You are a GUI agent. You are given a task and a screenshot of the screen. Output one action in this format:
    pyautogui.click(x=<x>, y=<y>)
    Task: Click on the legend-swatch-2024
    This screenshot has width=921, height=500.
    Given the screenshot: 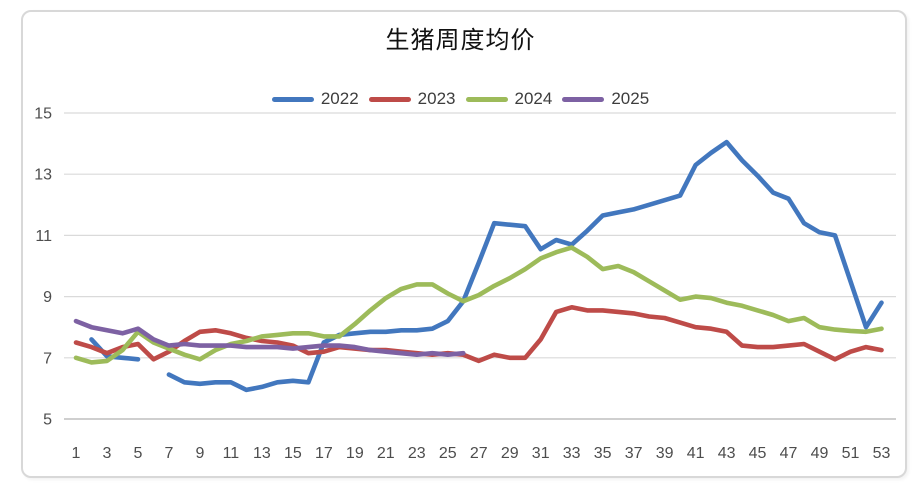 What is the action you would take?
    pyautogui.click(x=486, y=99)
    